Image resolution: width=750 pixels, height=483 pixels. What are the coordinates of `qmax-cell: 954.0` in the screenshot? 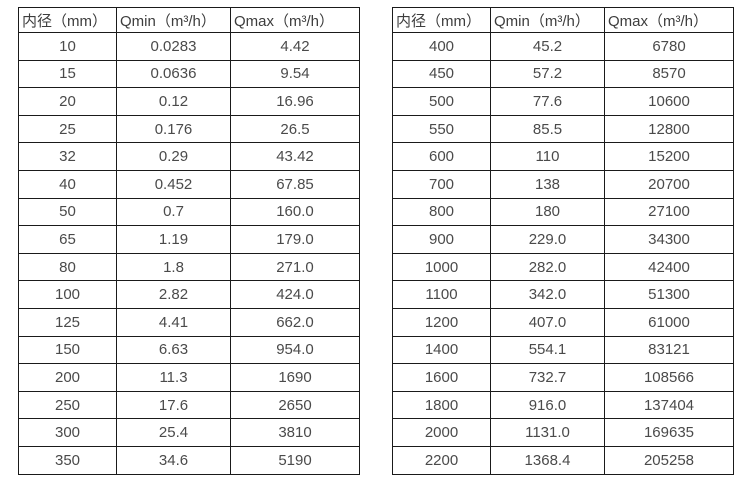 It's located at (295, 350).